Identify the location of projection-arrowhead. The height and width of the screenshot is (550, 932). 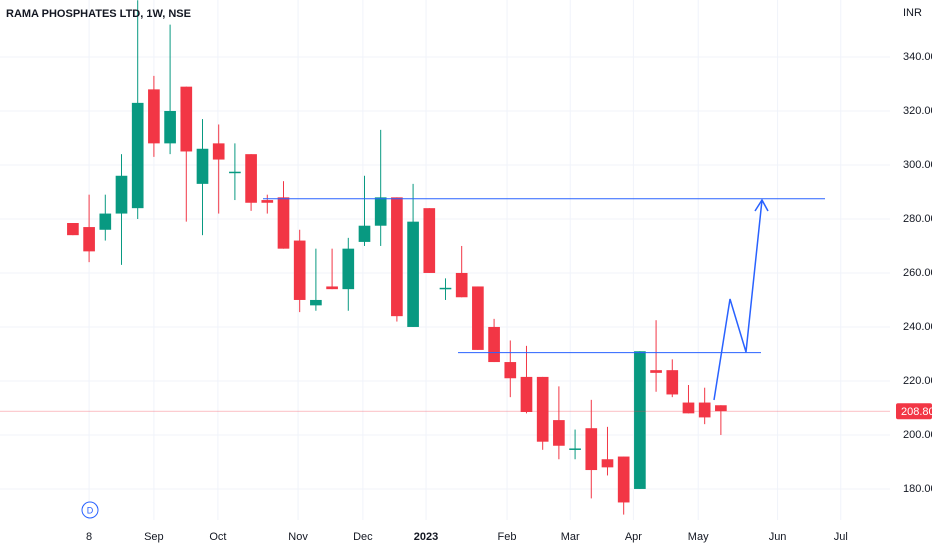
(761, 205).